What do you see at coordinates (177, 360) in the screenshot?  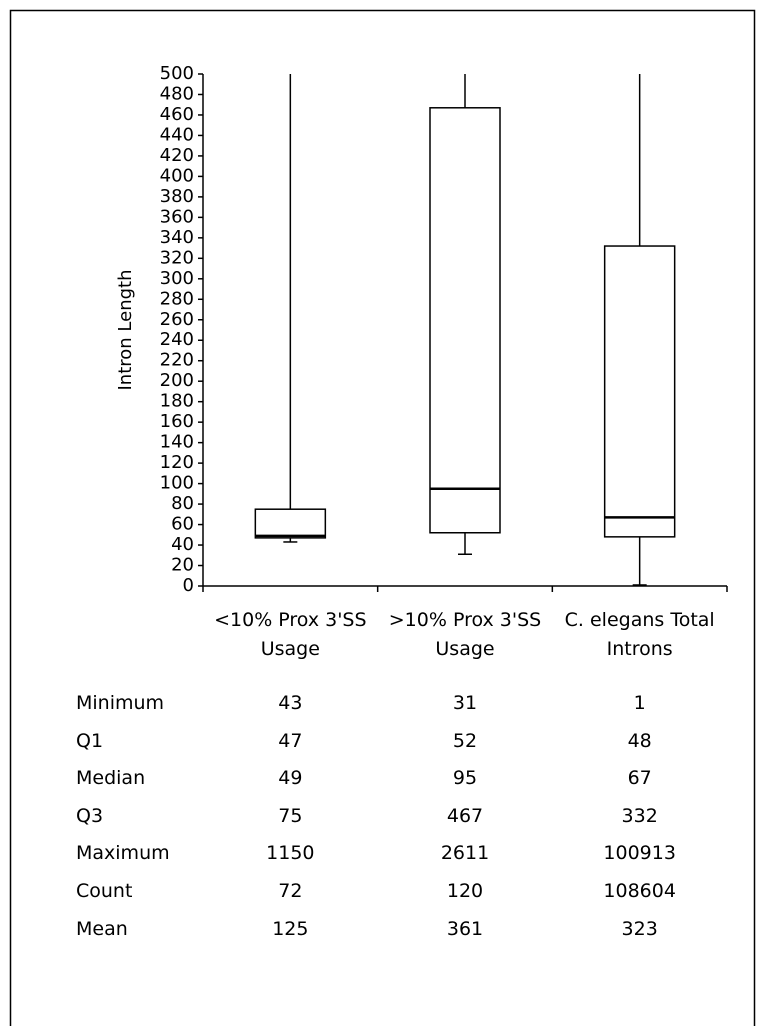 I see `y-tick-label: 220` at bounding box center [177, 360].